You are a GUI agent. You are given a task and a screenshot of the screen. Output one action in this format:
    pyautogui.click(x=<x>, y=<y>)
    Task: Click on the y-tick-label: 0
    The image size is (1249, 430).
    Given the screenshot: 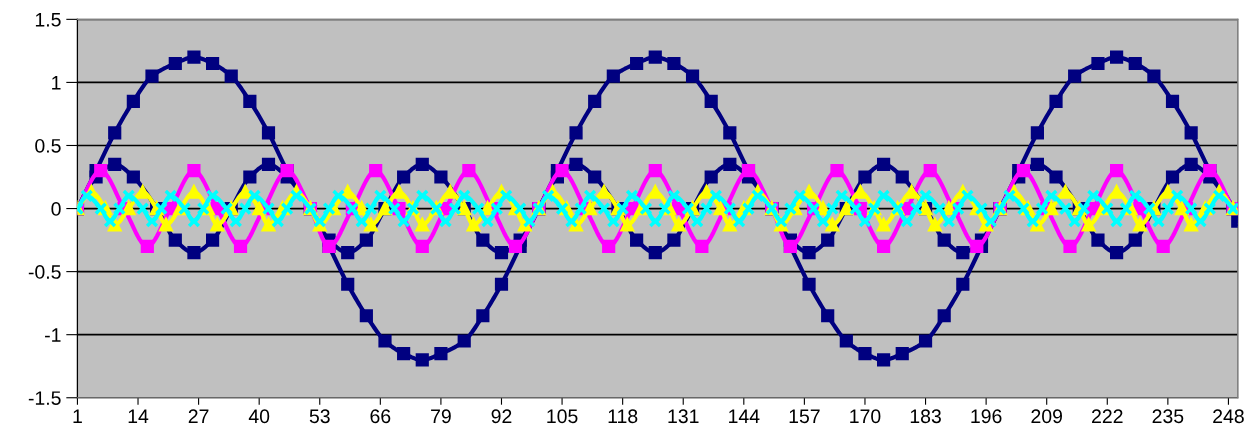 What is the action you would take?
    pyautogui.click(x=56, y=209)
    